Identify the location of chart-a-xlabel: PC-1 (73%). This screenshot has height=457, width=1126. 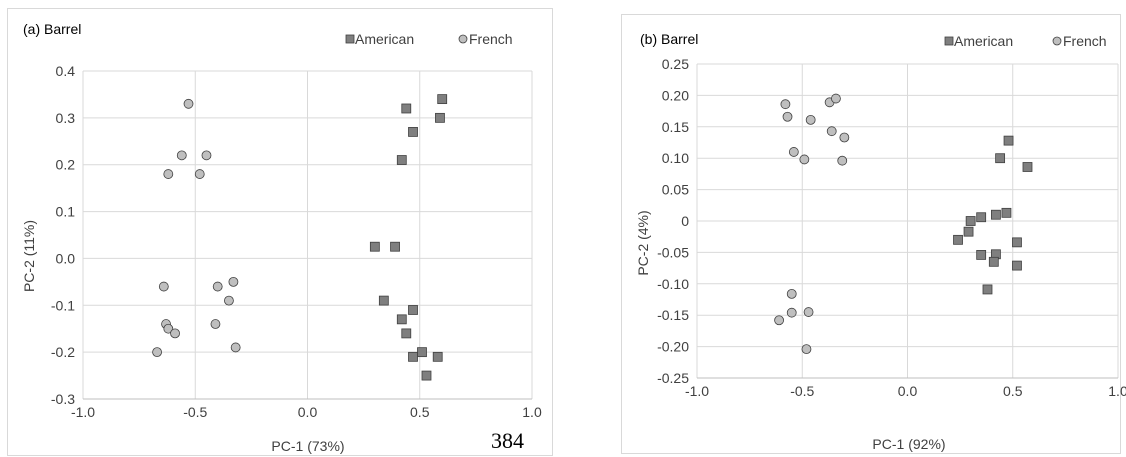
(307, 446).